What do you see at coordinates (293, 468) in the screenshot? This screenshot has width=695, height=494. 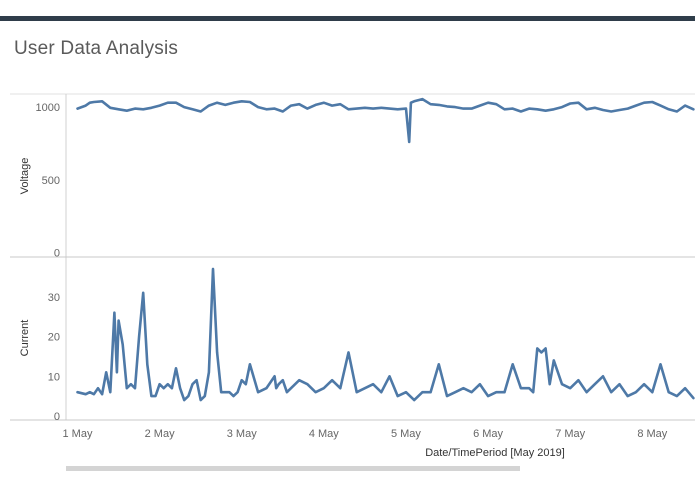 I see `horizontal-scrollbar-thumb` at bounding box center [293, 468].